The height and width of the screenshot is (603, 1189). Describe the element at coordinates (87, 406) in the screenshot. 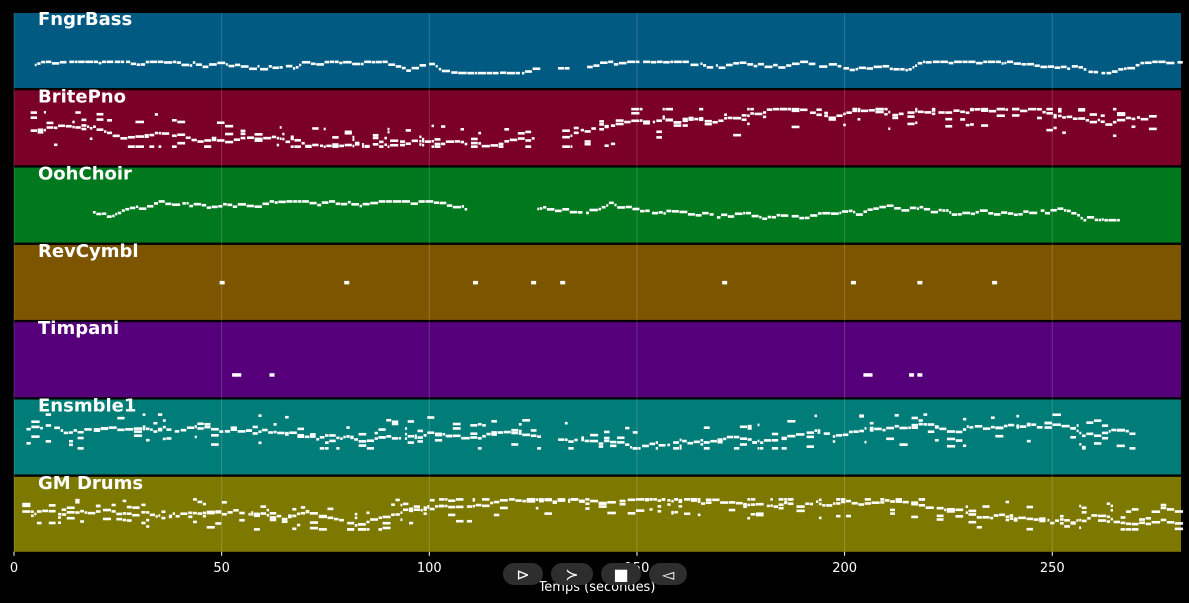

I see `track-label: Ensmble1` at that location.